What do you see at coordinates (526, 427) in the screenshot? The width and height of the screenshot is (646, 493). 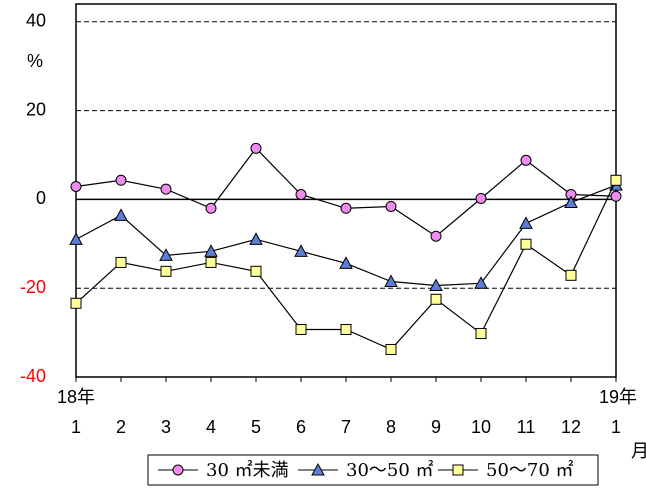 I see `x-tick-label: 11` at bounding box center [526, 427].